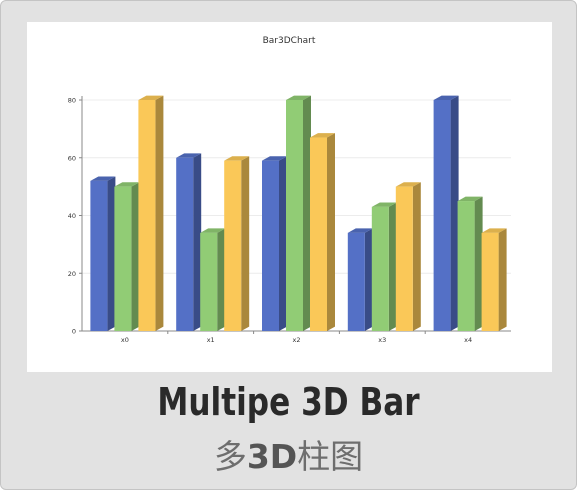  I want to click on x-tick-label: x3, so click(382, 340).